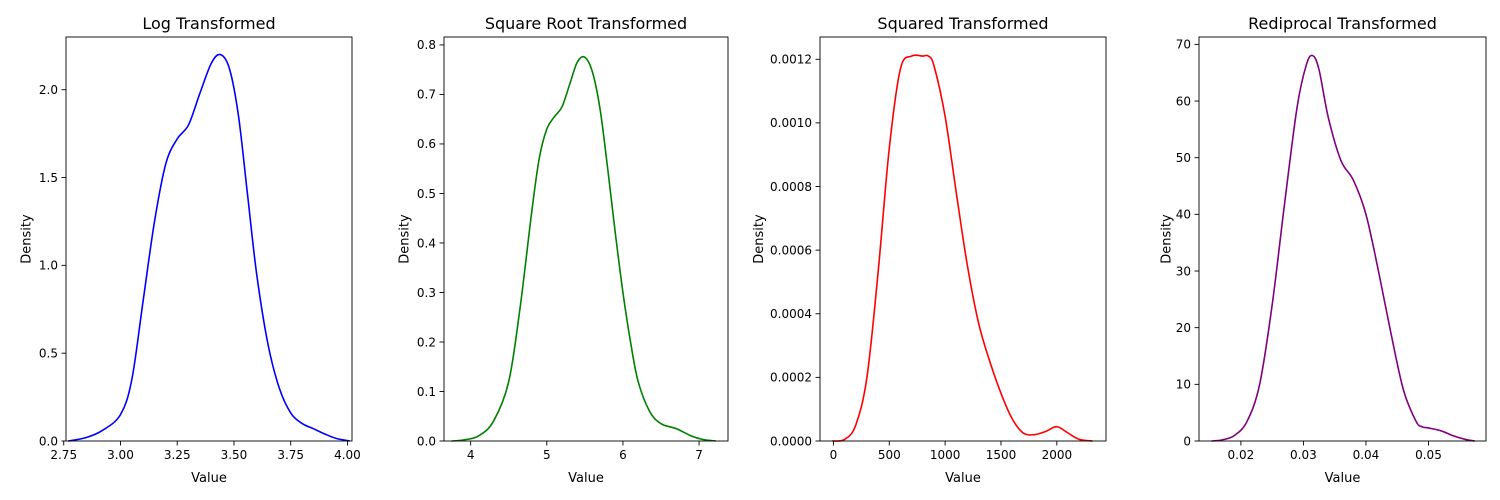 The image size is (1500, 500). What do you see at coordinates (426, 293) in the screenshot?
I see `y-tick-label: 0.3` at bounding box center [426, 293].